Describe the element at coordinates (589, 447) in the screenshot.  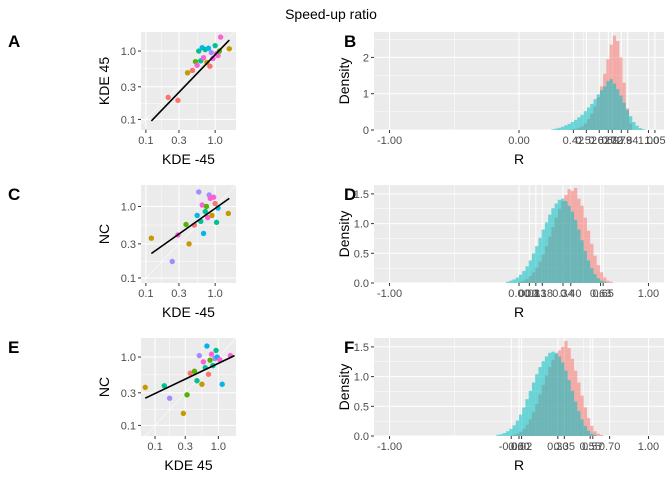
I see `x-tick-label: 0.55` at that location.